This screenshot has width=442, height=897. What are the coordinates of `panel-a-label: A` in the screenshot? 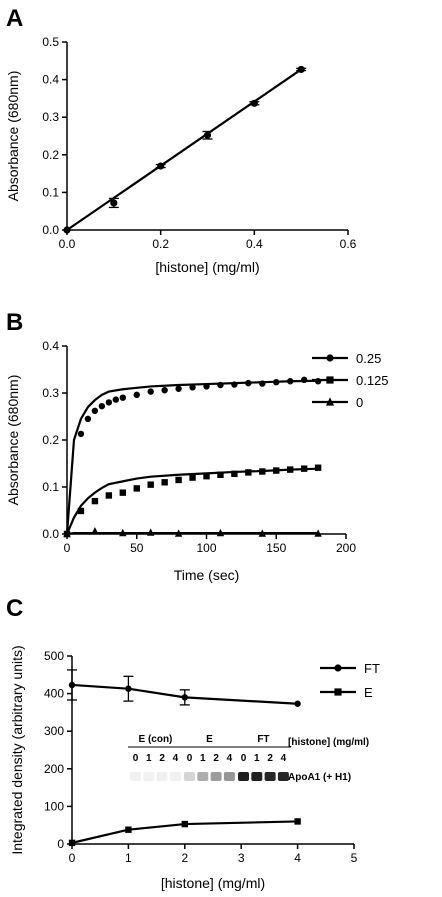 It's located at (14, 18).